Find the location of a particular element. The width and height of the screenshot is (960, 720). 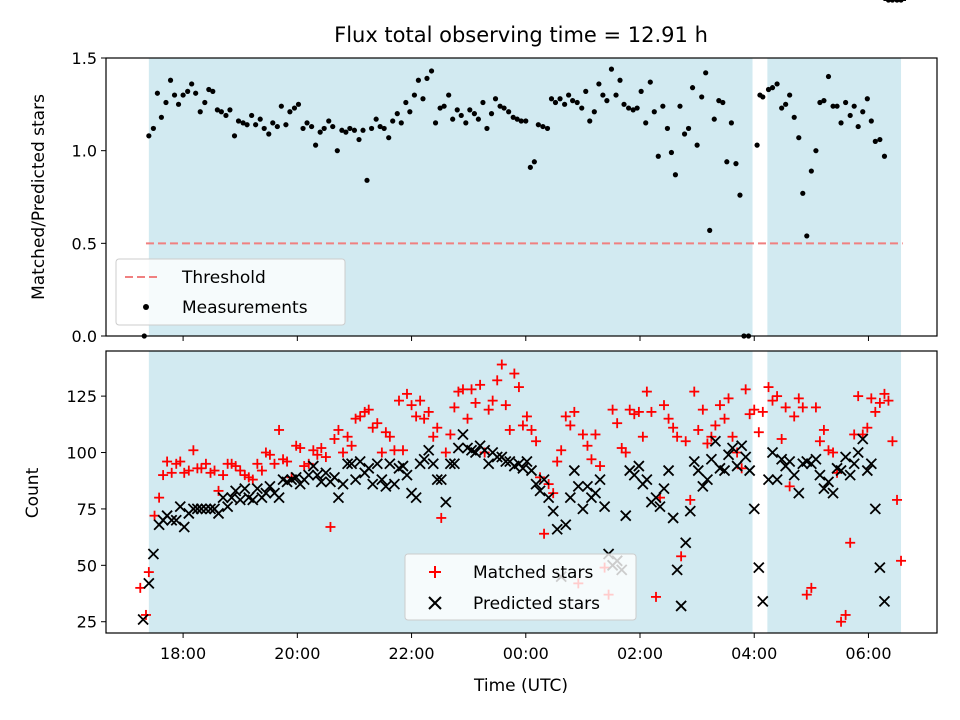

x-tick-label: 04:00 is located at coordinates (754, 653).